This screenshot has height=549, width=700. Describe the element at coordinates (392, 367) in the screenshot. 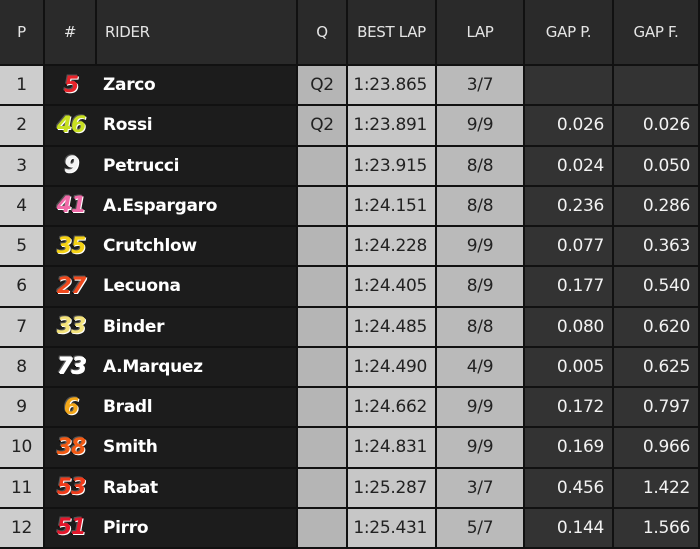

I see `best-lap-cell: 1:24.490` at that location.